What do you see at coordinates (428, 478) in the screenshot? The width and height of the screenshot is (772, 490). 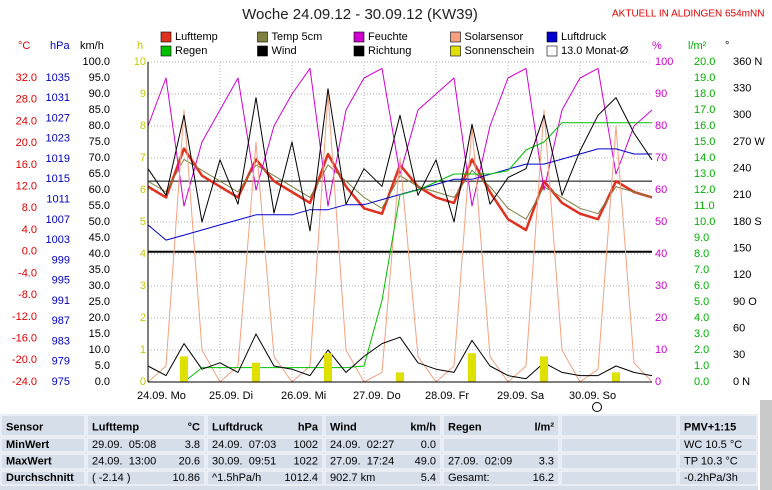 I see `table-text: 5.4` at bounding box center [428, 478].